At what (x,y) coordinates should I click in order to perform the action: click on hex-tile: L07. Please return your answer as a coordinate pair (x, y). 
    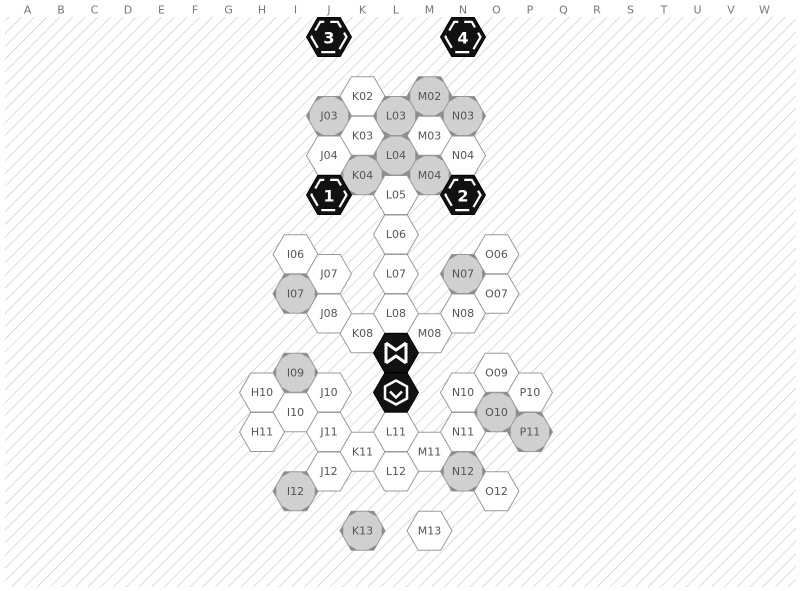
    Looking at the image, I should click on (396, 274).